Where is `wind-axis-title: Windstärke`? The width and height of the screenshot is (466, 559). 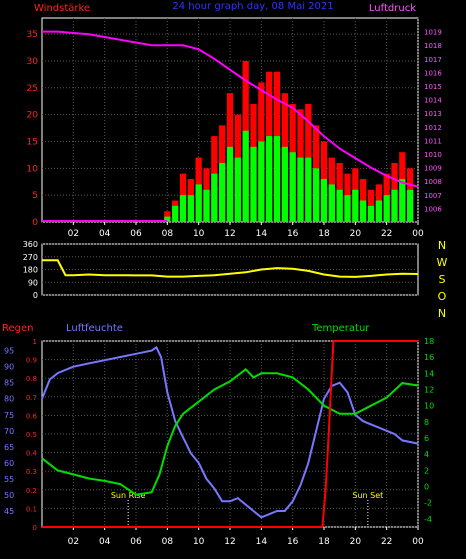
wind-axis-title: Windstärke is located at coordinates (62, 8).